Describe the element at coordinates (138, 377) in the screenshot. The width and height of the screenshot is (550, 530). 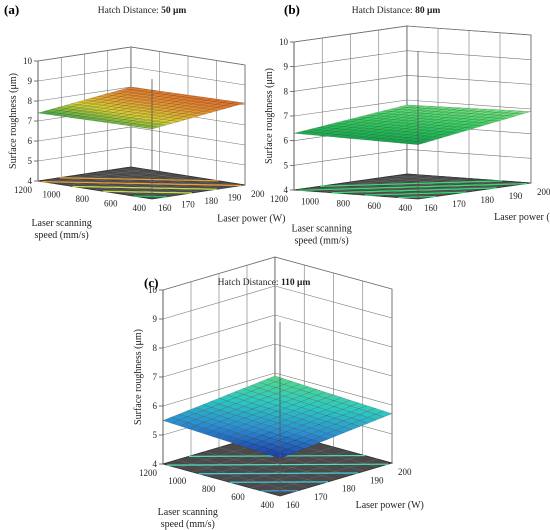
I see `z-axis-title: Surface roughness (μm)` at that location.